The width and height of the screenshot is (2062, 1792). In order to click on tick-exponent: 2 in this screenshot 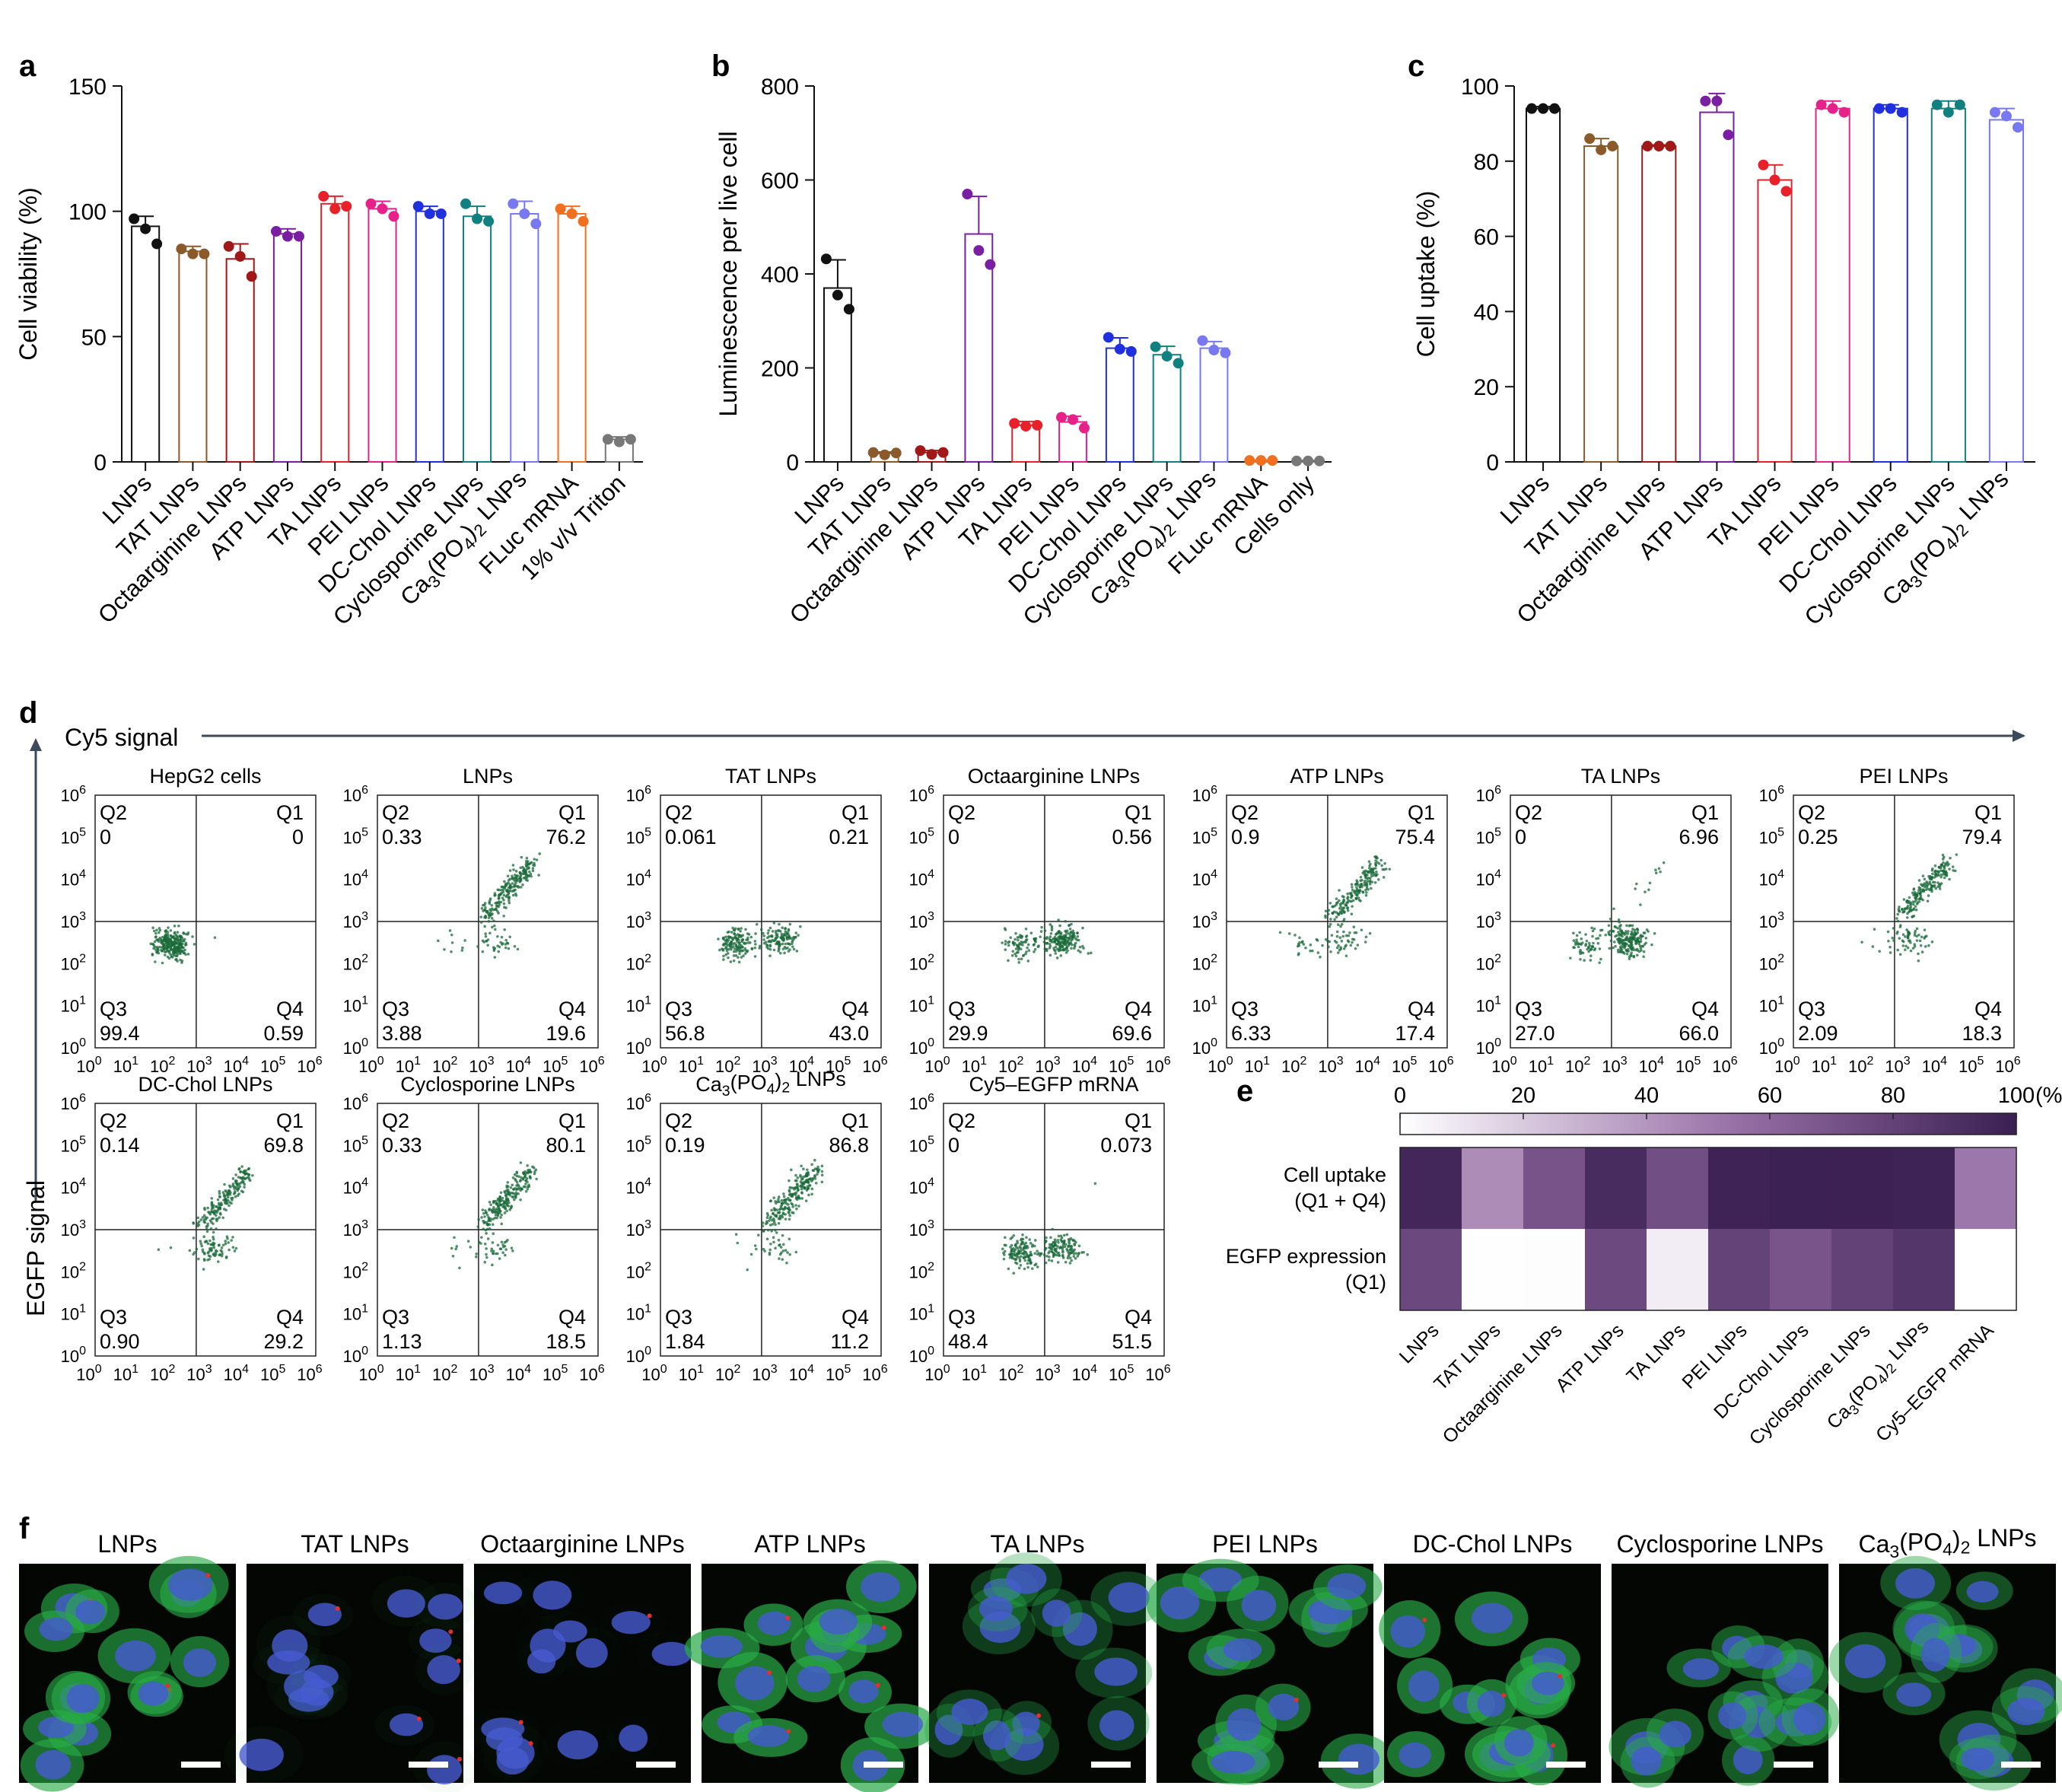, I will do `click(1781, 959)`.